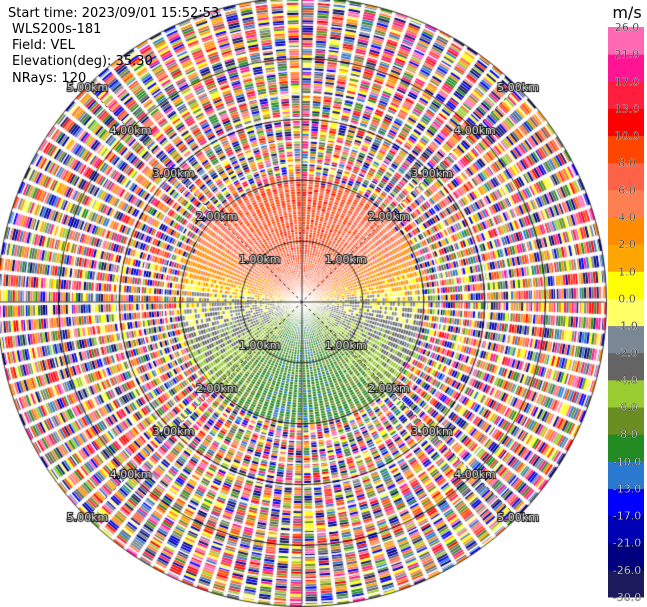 The image size is (647, 607). What do you see at coordinates (626, 353) in the screenshot?
I see `colorbar-tick-label: -2.0` at bounding box center [626, 353].